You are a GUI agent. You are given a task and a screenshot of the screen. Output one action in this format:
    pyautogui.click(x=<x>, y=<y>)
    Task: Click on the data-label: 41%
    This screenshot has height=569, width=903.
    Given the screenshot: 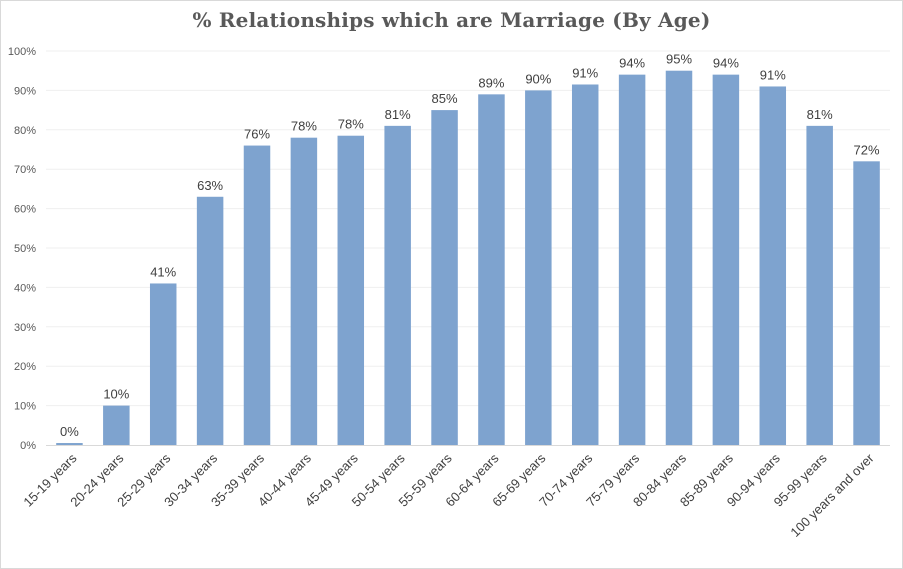 What is the action you would take?
    pyautogui.click(x=163, y=271)
    